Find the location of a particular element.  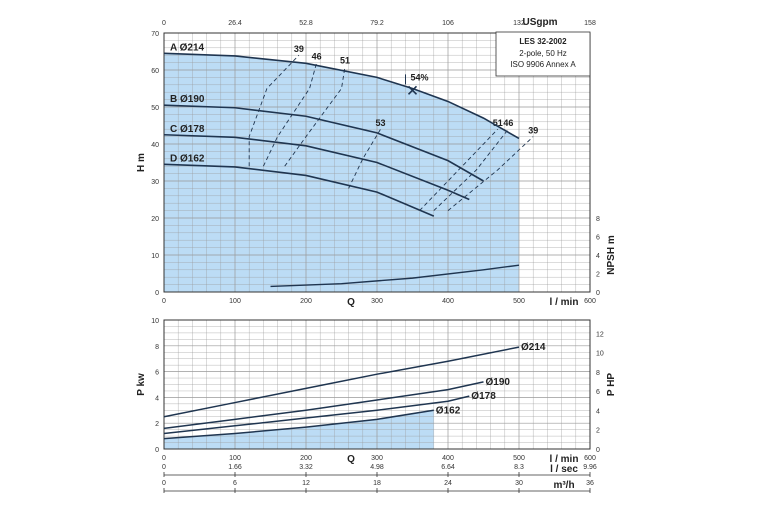

npsh-tick-label: 8 is located at coordinates (598, 219).